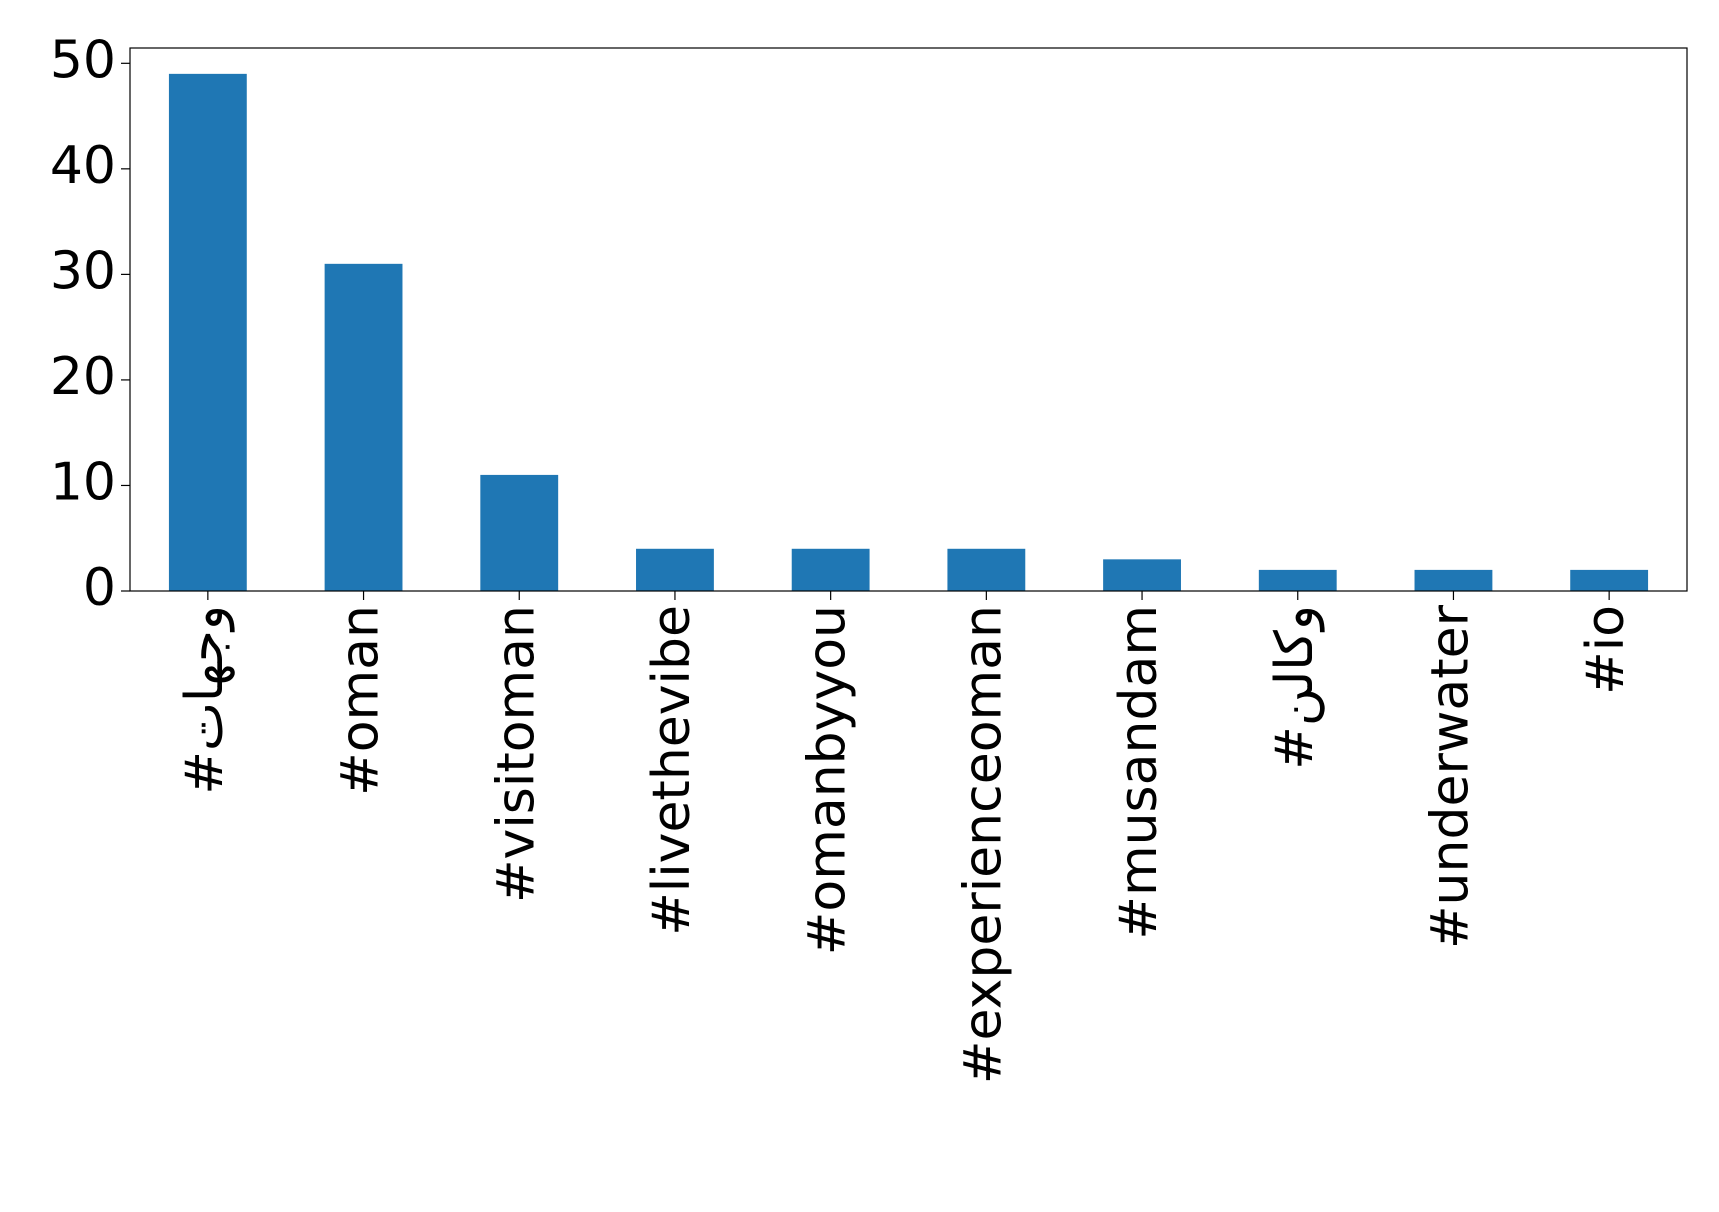 Image resolution: width=1719 pixels, height=1212 pixels. What do you see at coordinates (83, 166) in the screenshot?
I see `y-tick-label: 40` at bounding box center [83, 166].